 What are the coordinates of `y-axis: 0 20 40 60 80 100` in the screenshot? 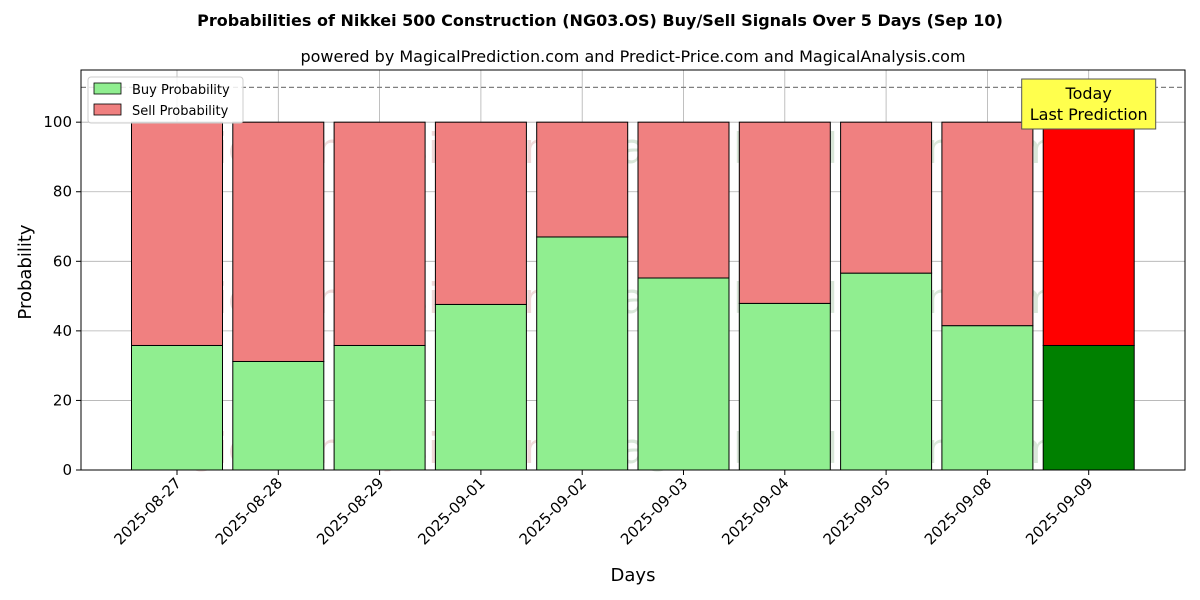 It's located at (62, 296).